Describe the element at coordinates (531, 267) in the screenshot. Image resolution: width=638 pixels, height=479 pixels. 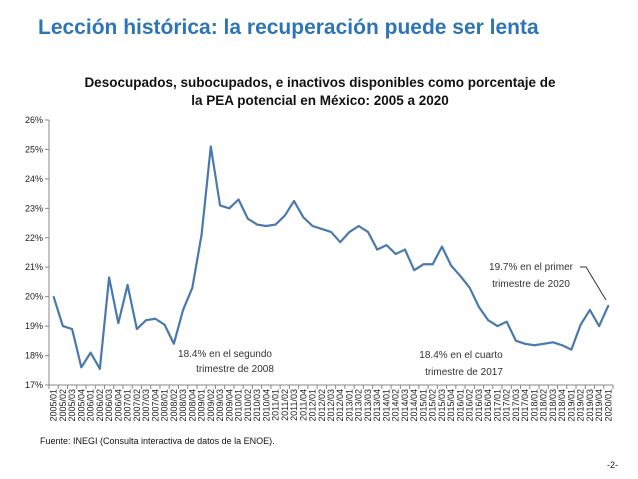
I see `annotation-2020-line-1: 19.7% en el primer` at that location.